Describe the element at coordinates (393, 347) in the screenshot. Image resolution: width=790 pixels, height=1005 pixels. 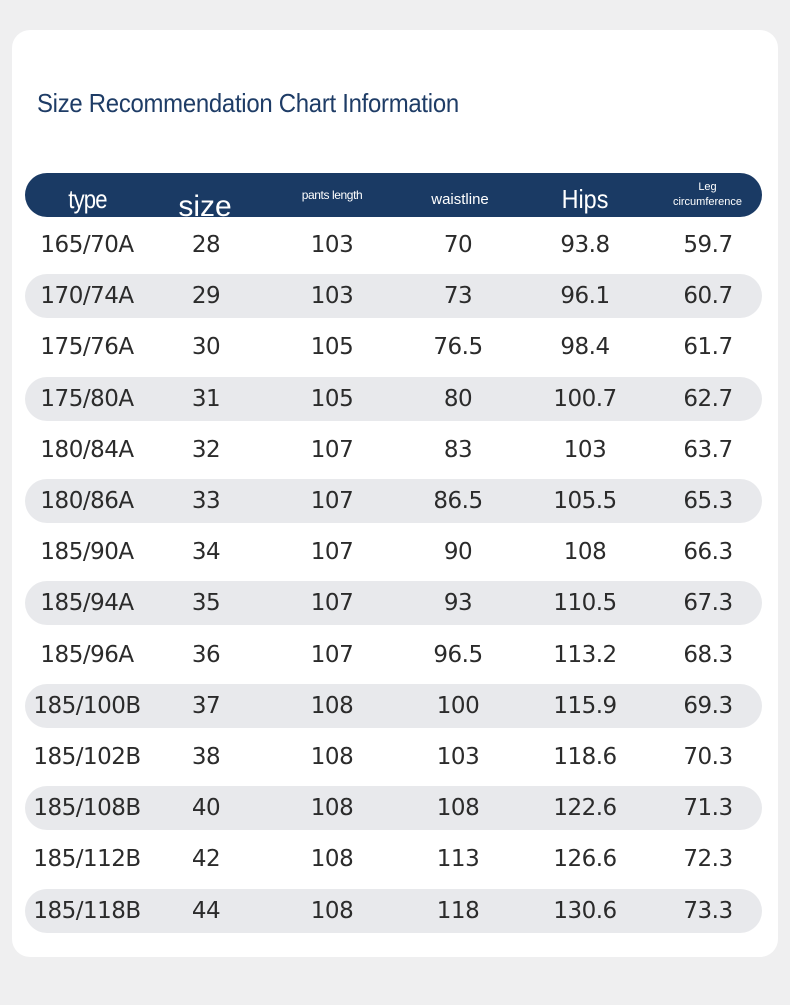
I see `table-row: 175/76A 30 105 76.5 98.4 61.7` at that location.